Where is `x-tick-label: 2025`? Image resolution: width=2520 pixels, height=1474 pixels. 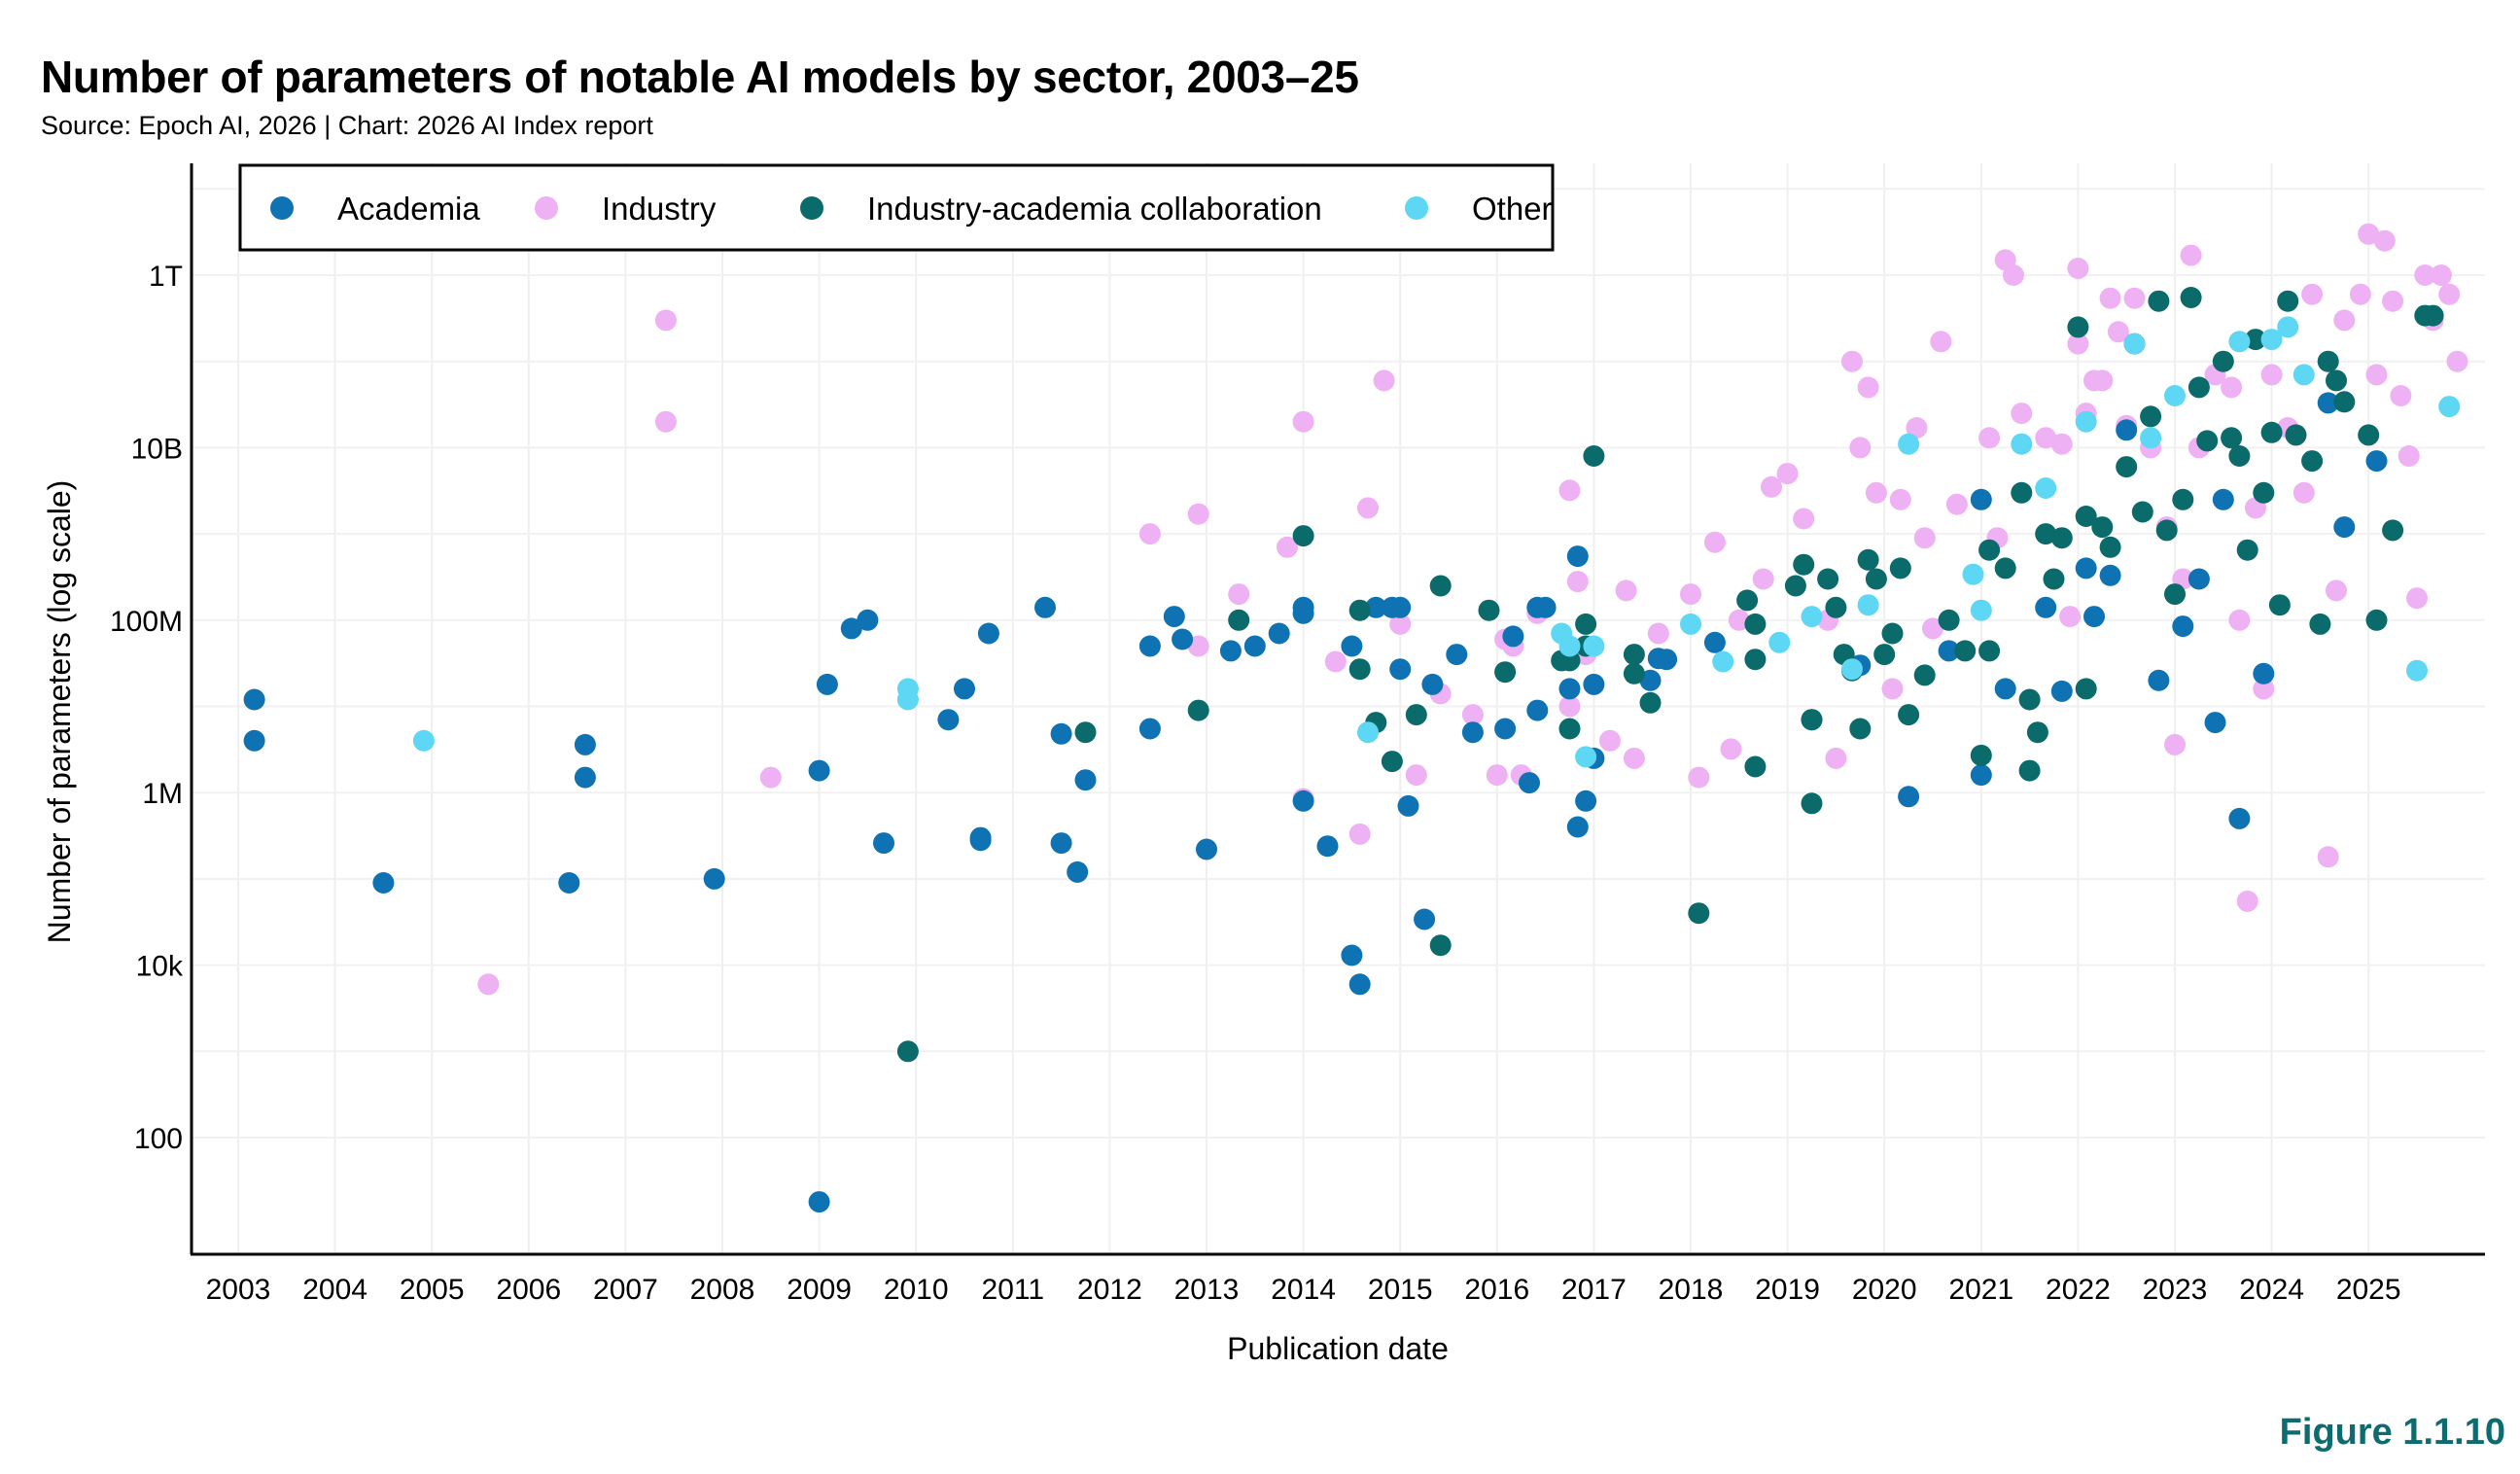 x-tick-label: 2025 is located at coordinates (2368, 1290).